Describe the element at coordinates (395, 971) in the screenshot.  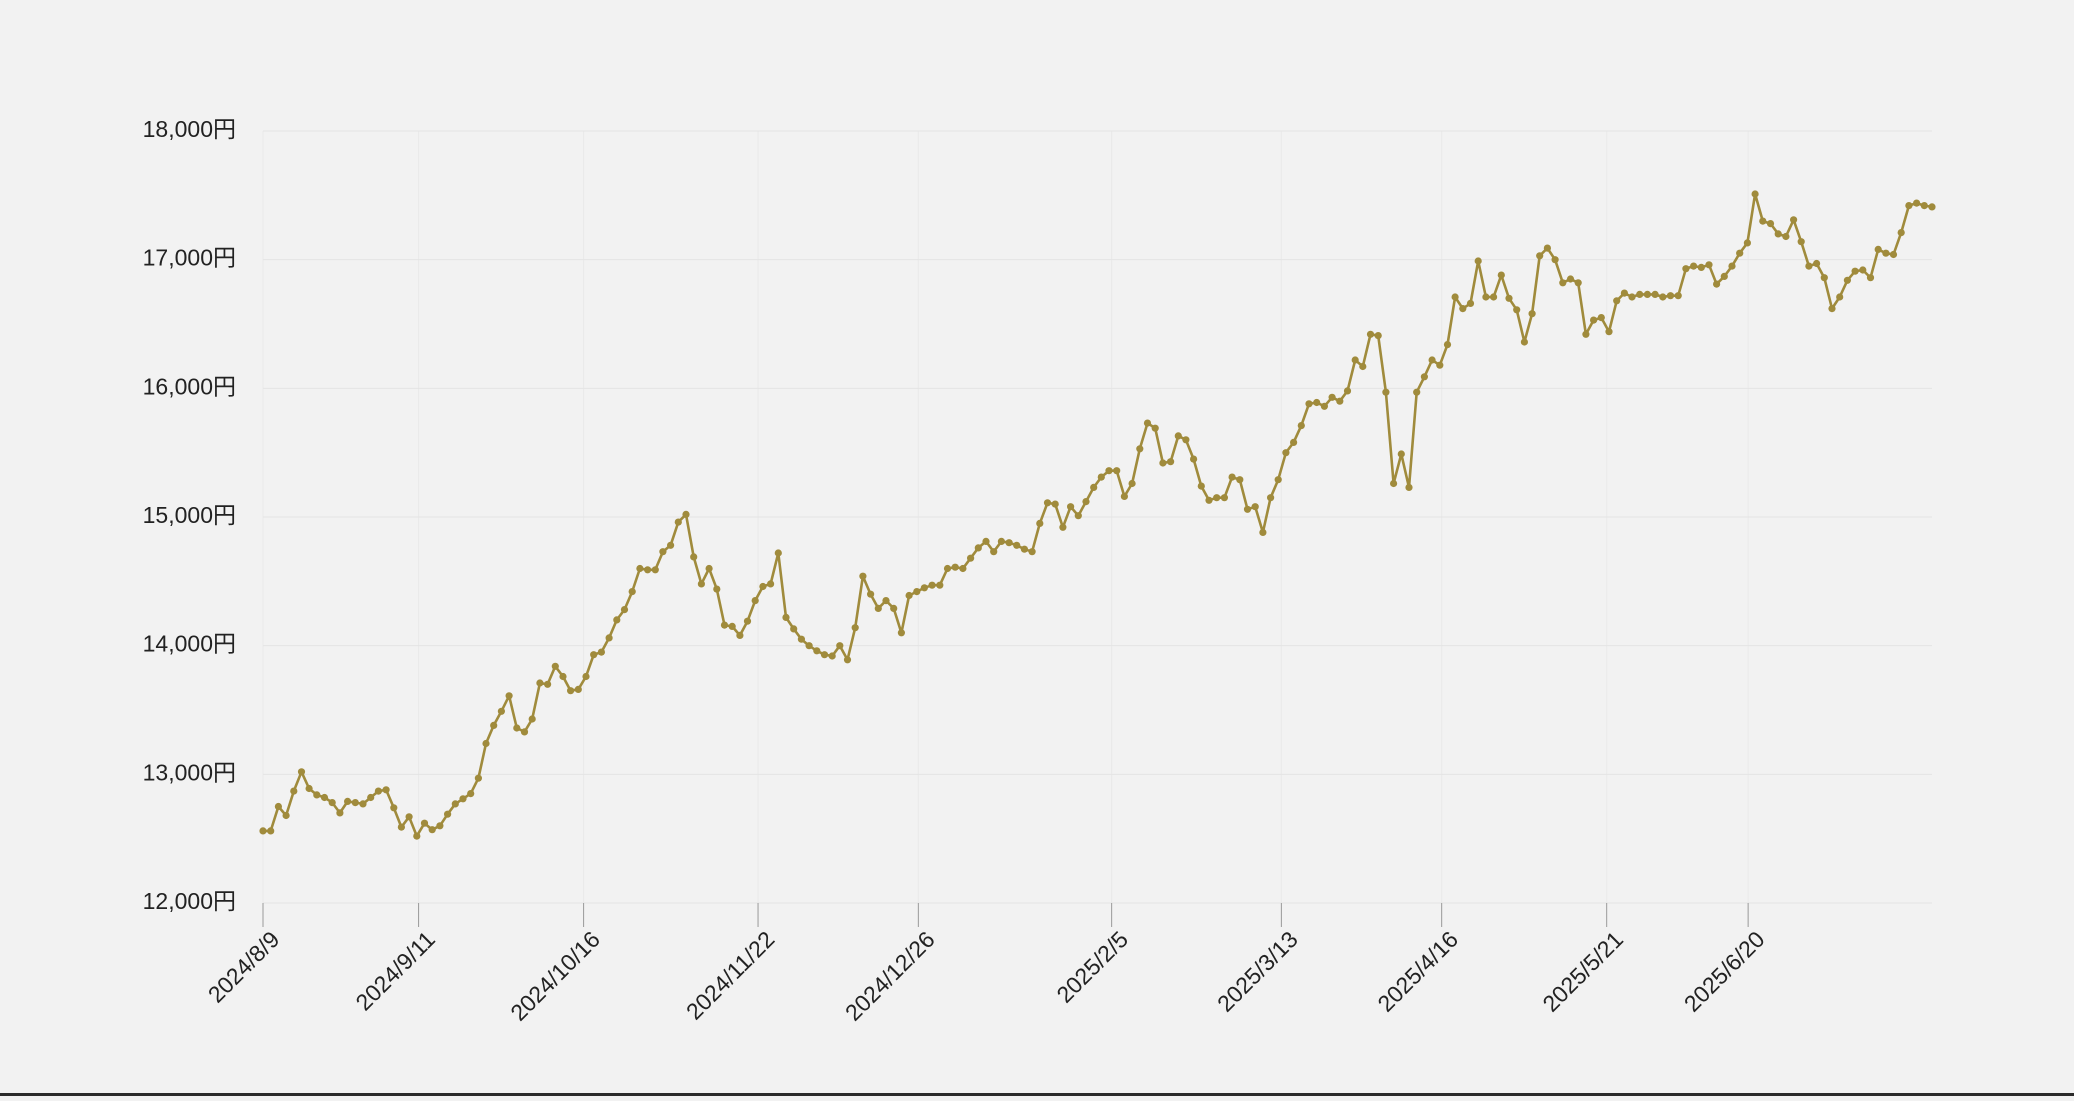
I see `x-tick-label: 2024/9/11` at that location.